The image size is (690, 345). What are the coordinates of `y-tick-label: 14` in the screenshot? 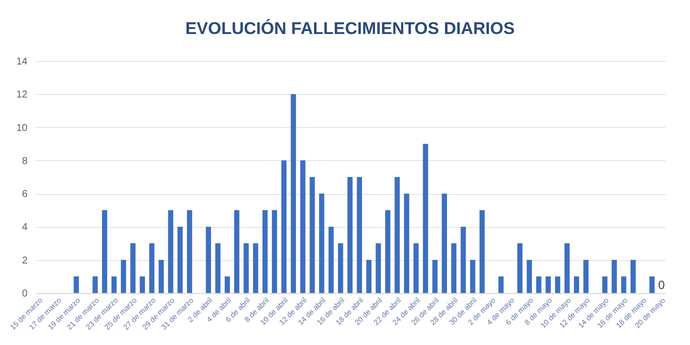 It's located at (22, 62).